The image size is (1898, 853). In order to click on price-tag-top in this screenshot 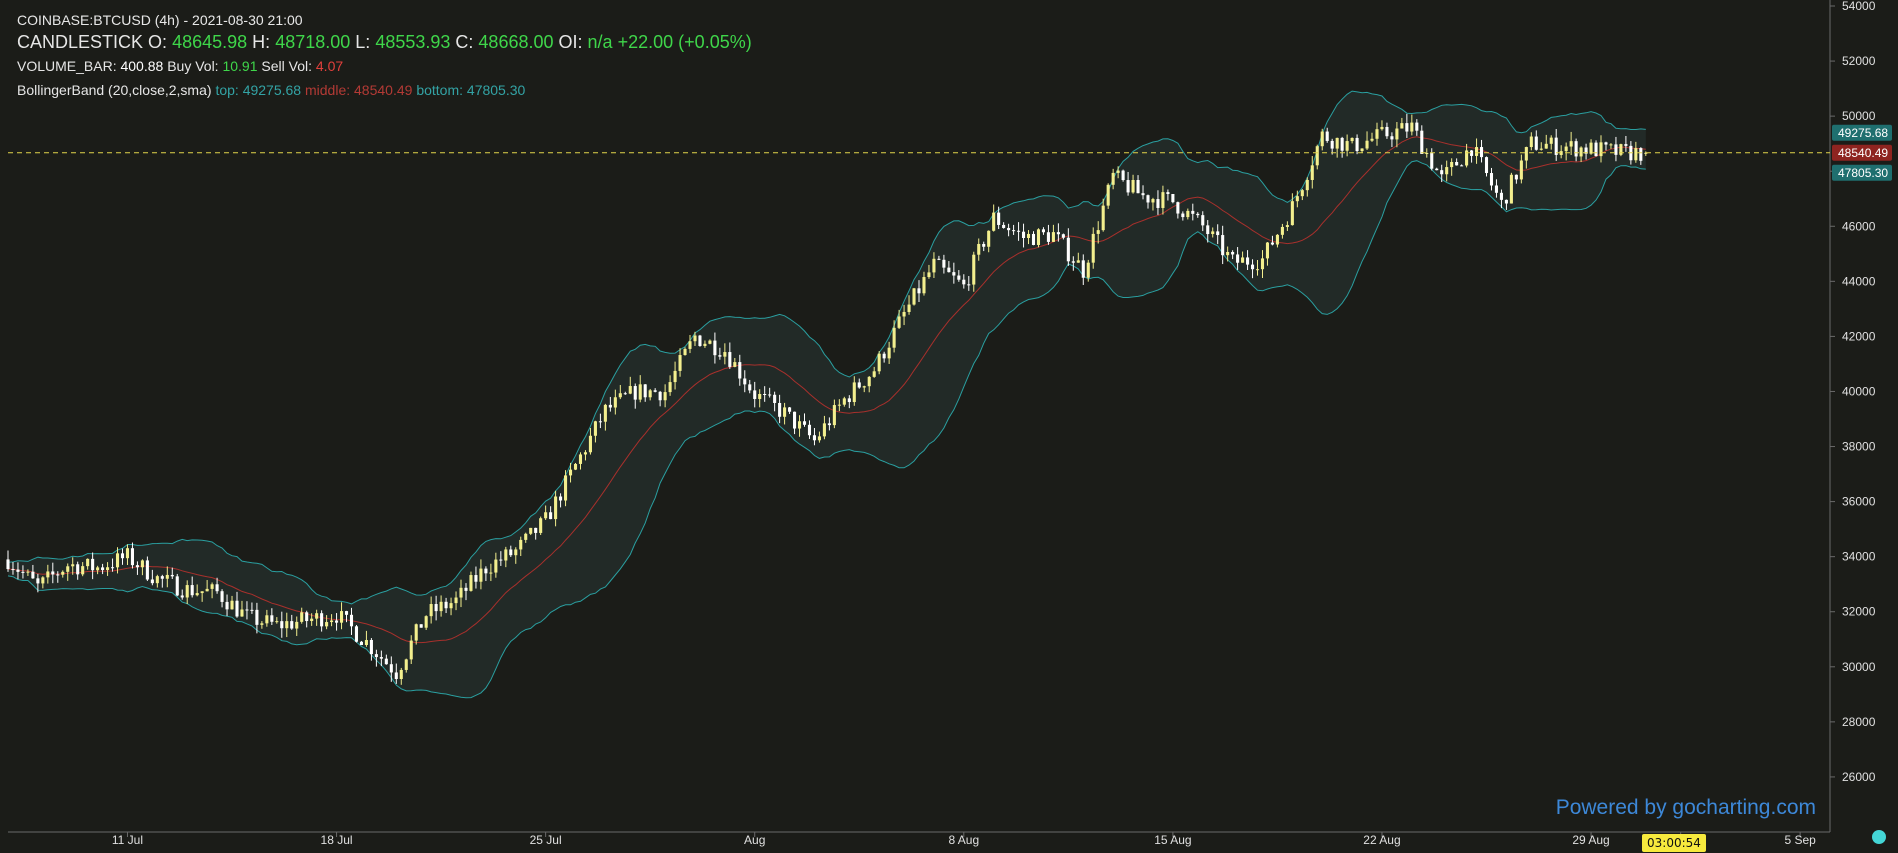, I will do `click(1862, 132)`.